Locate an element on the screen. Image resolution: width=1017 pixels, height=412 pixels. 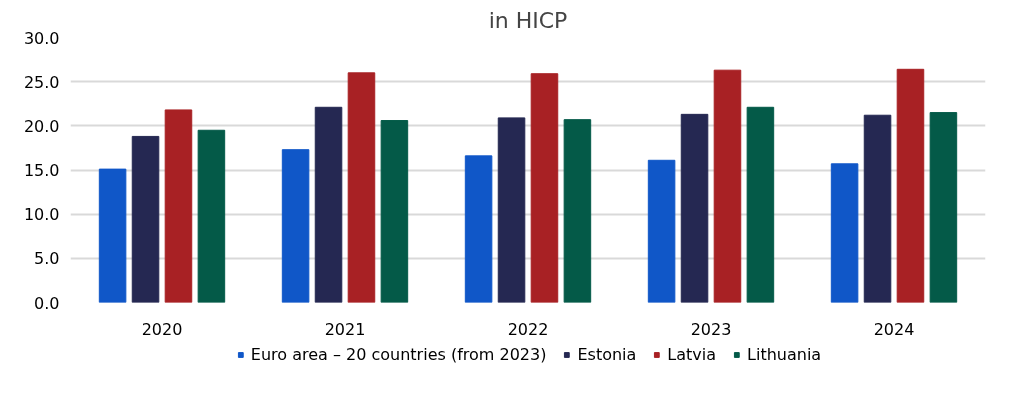
x-tick-label: 2022 is located at coordinates (528, 329).